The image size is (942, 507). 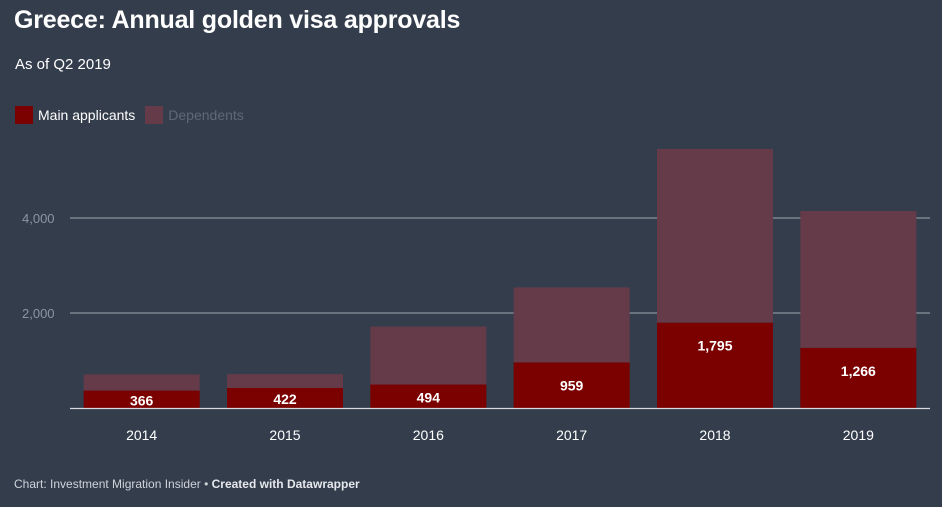 What do you see at coordinates (714, 435) in the screenshot?
I see `x-tick-label: 2018` at bounding box center [714, 435].